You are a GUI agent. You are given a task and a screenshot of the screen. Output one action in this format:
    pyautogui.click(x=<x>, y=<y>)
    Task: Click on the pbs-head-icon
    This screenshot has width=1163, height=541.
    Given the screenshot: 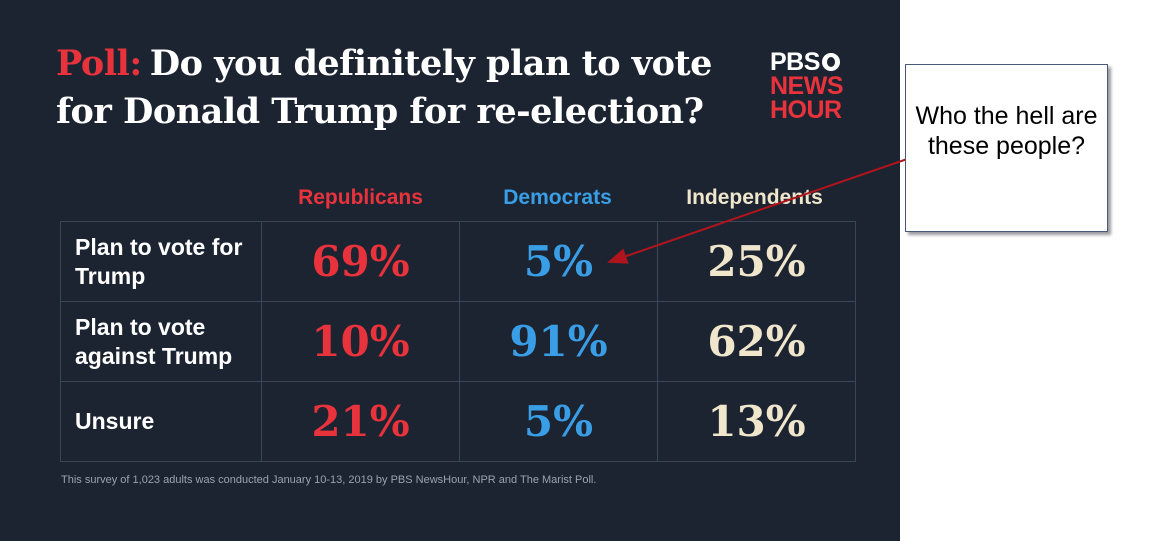 What is the action you would take?
    pyautogui.click(x=830, y=62)
    